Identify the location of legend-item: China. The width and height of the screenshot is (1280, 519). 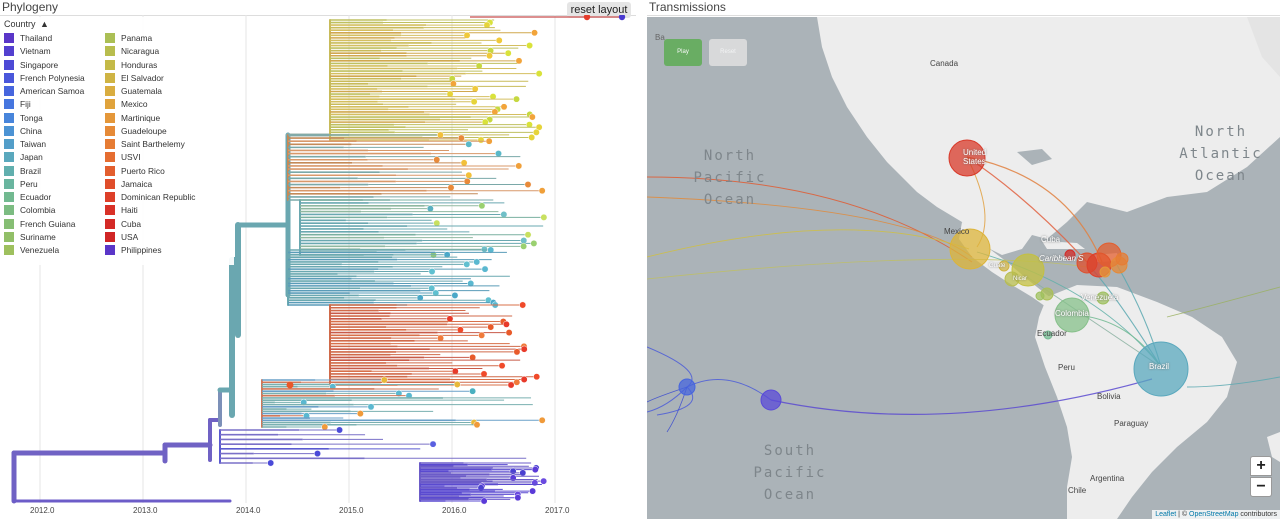
(23, 131).